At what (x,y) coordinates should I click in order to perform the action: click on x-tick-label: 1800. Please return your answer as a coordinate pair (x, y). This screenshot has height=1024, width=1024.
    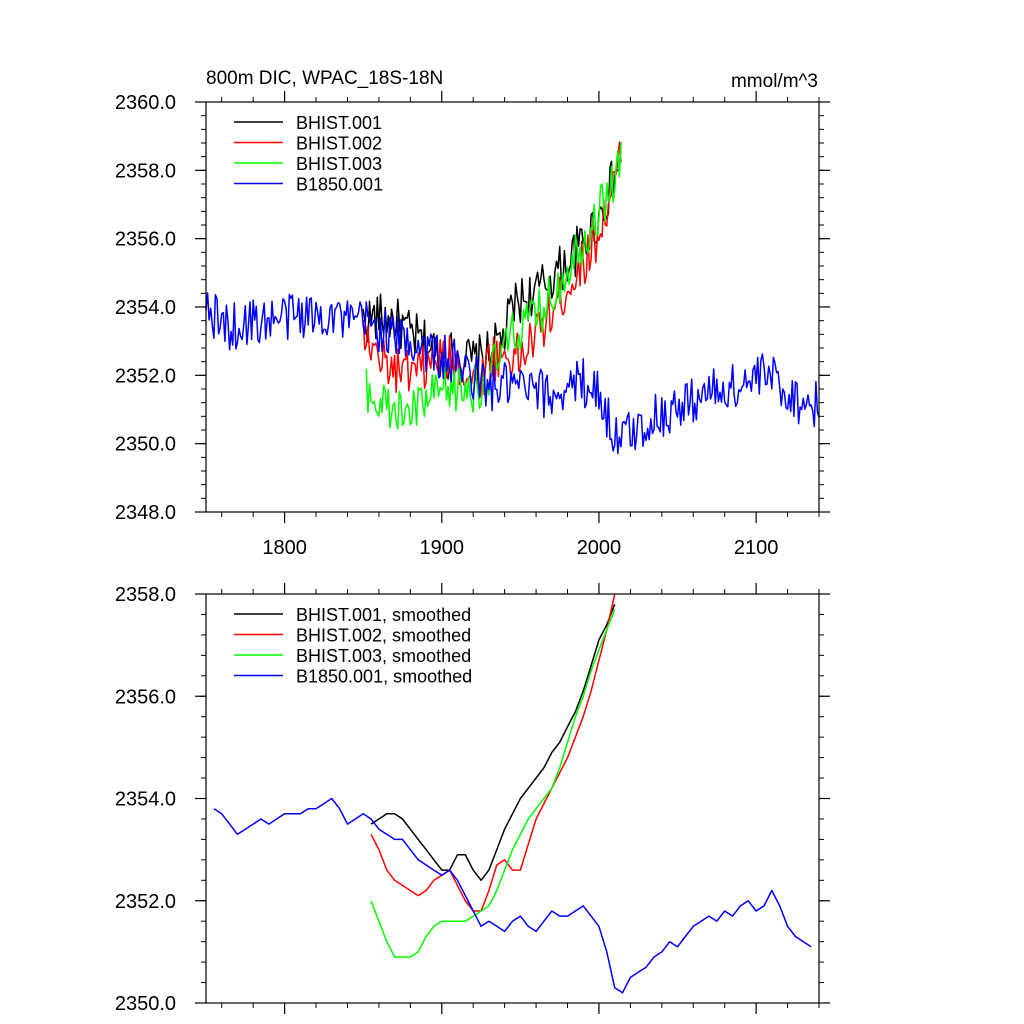
    Looking at the image, I should click on (284, 548).